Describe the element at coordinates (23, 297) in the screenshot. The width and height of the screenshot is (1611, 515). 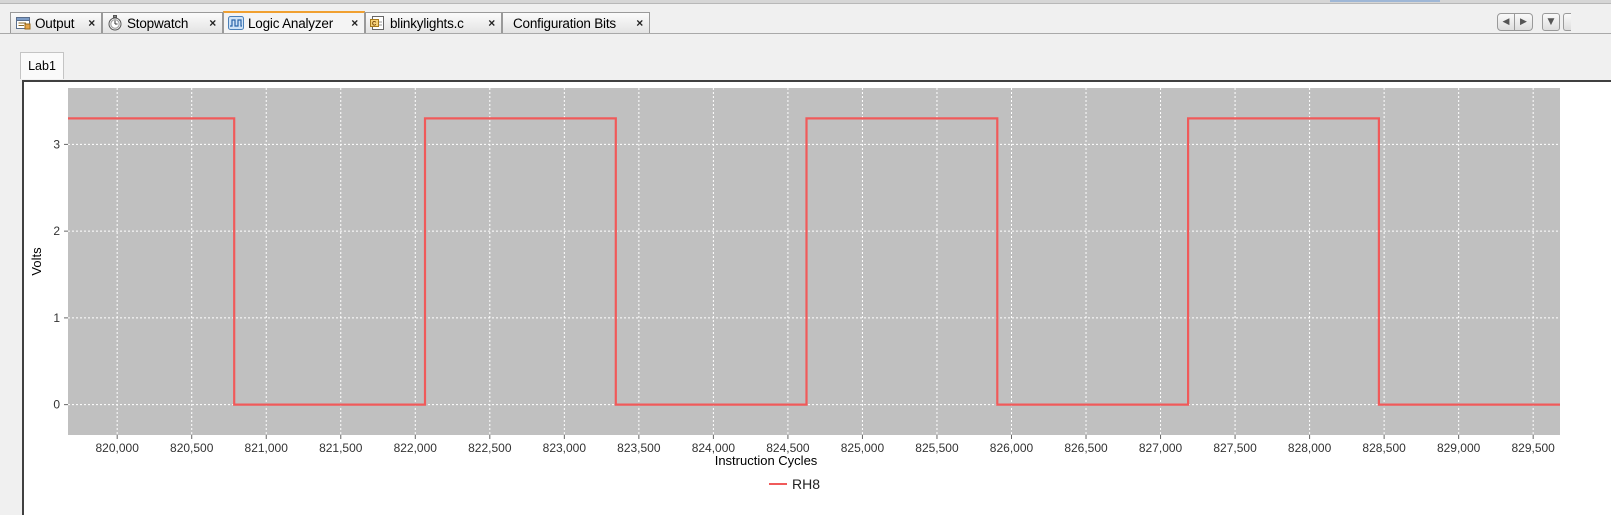
I see `chart-panel-border` at that location.